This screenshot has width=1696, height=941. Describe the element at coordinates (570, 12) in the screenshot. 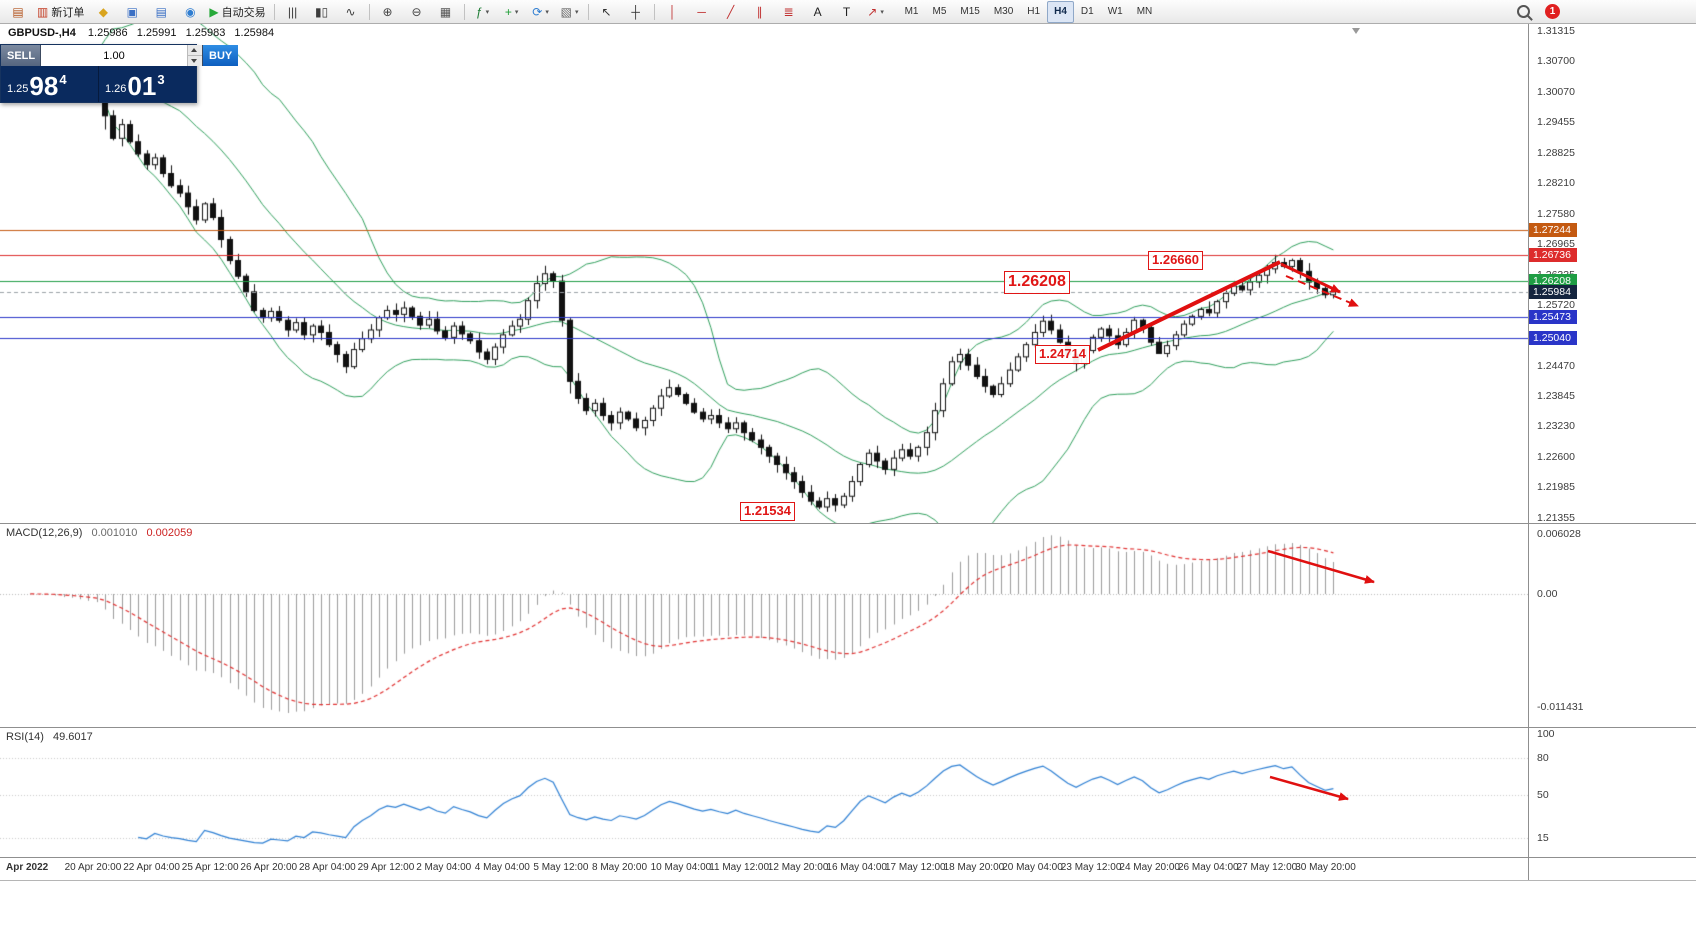

I see `templates-button: ▧ ▾` at that location.